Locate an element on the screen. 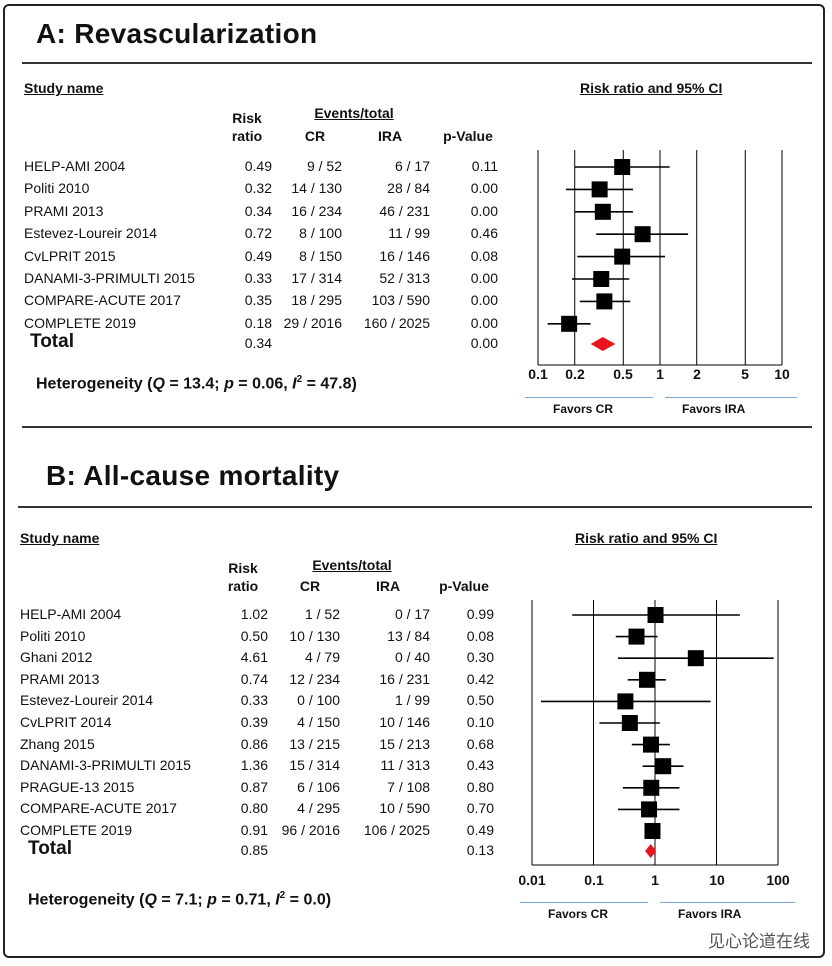 This screenshot has height=966, width=832. p-value: 0.49 is located at coordinates (480, 830).